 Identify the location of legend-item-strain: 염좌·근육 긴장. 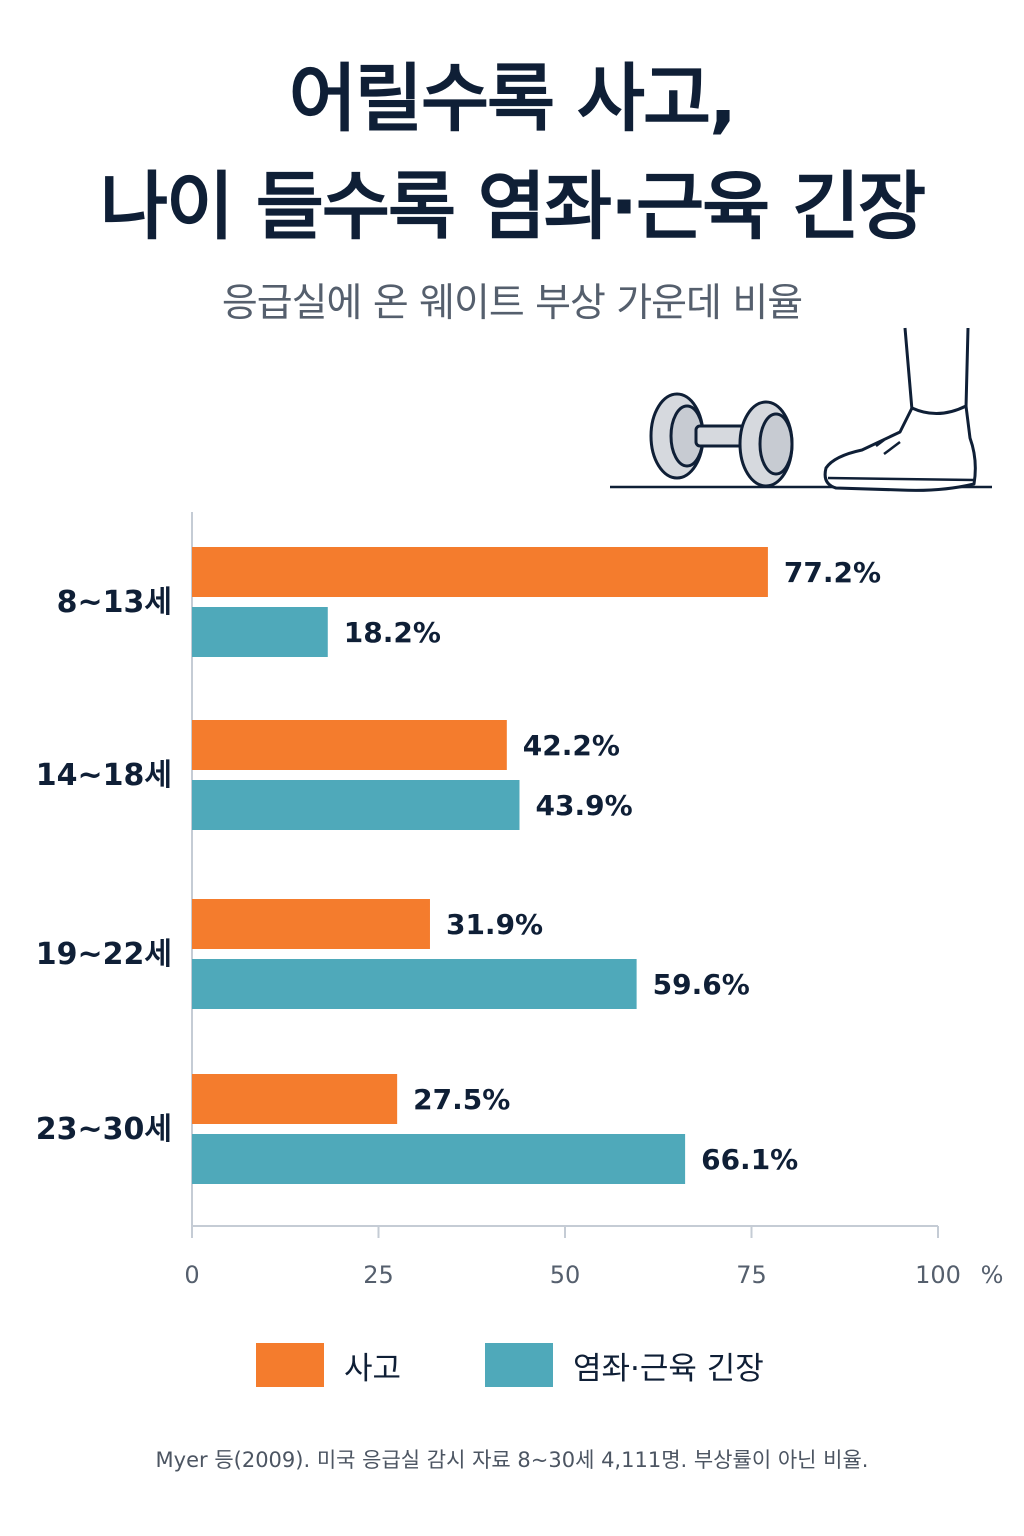
(624, 1365).